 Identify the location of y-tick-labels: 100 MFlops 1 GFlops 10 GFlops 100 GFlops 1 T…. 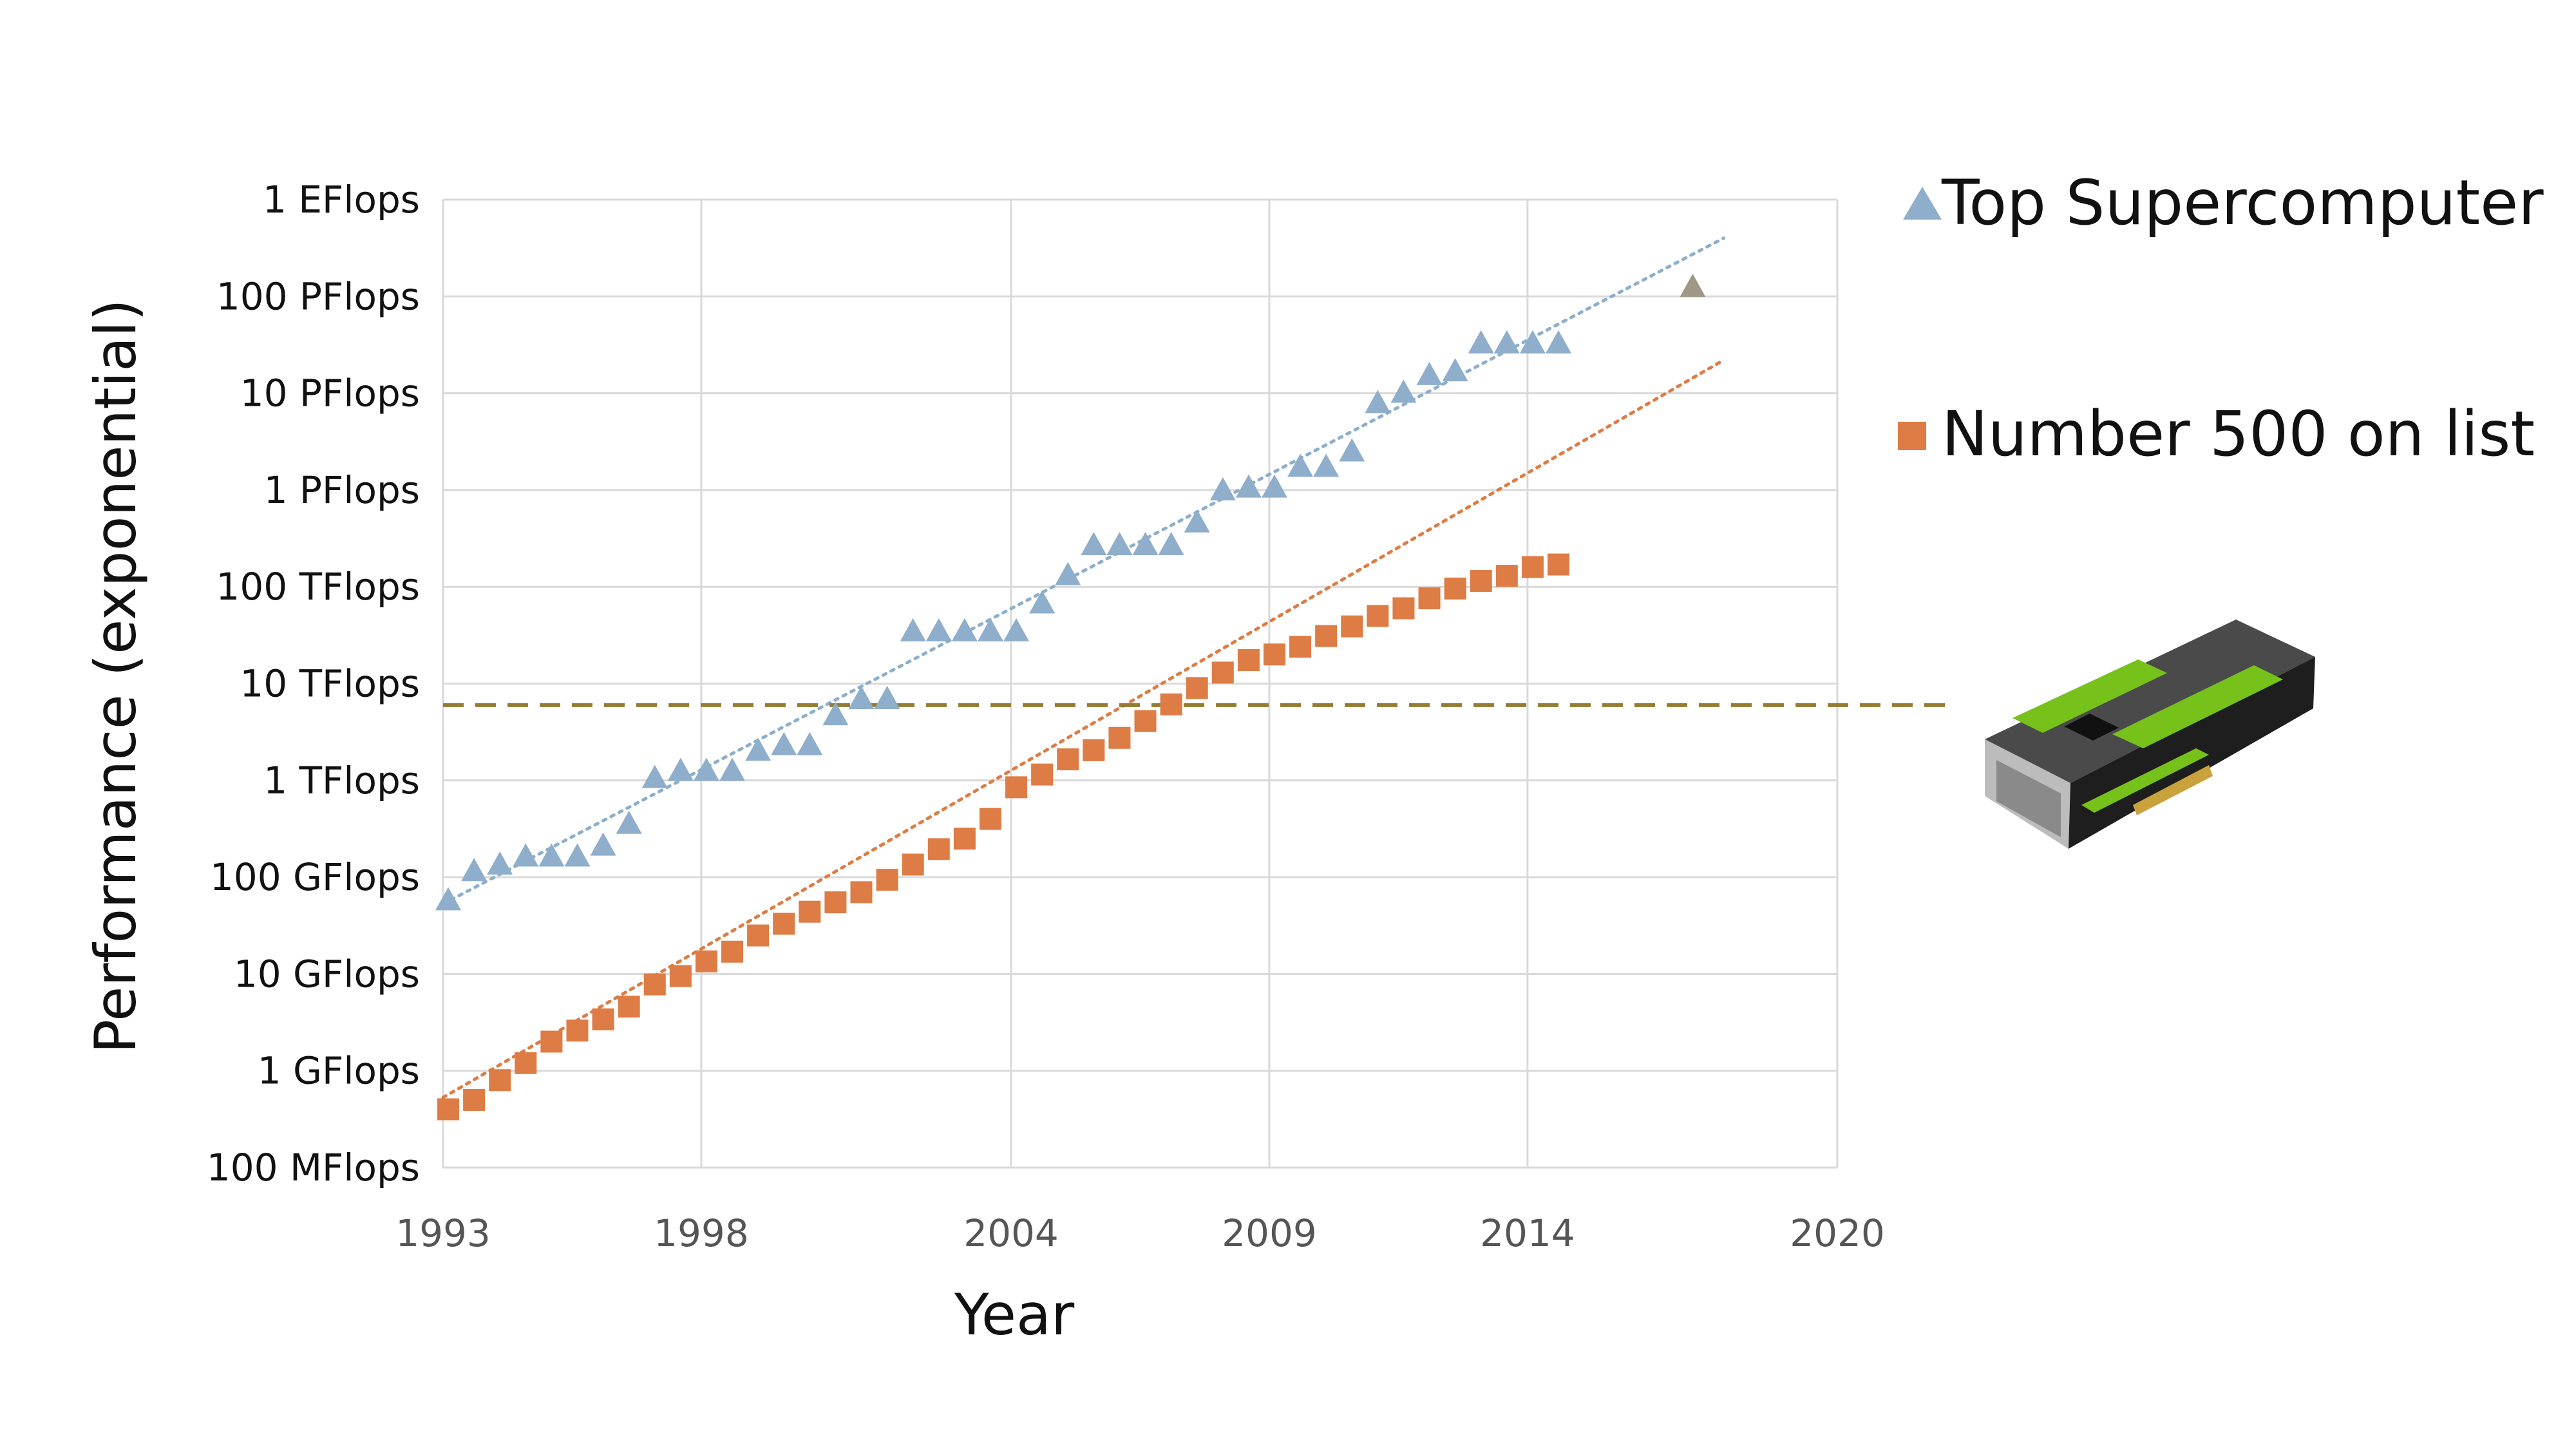
(313, 684).